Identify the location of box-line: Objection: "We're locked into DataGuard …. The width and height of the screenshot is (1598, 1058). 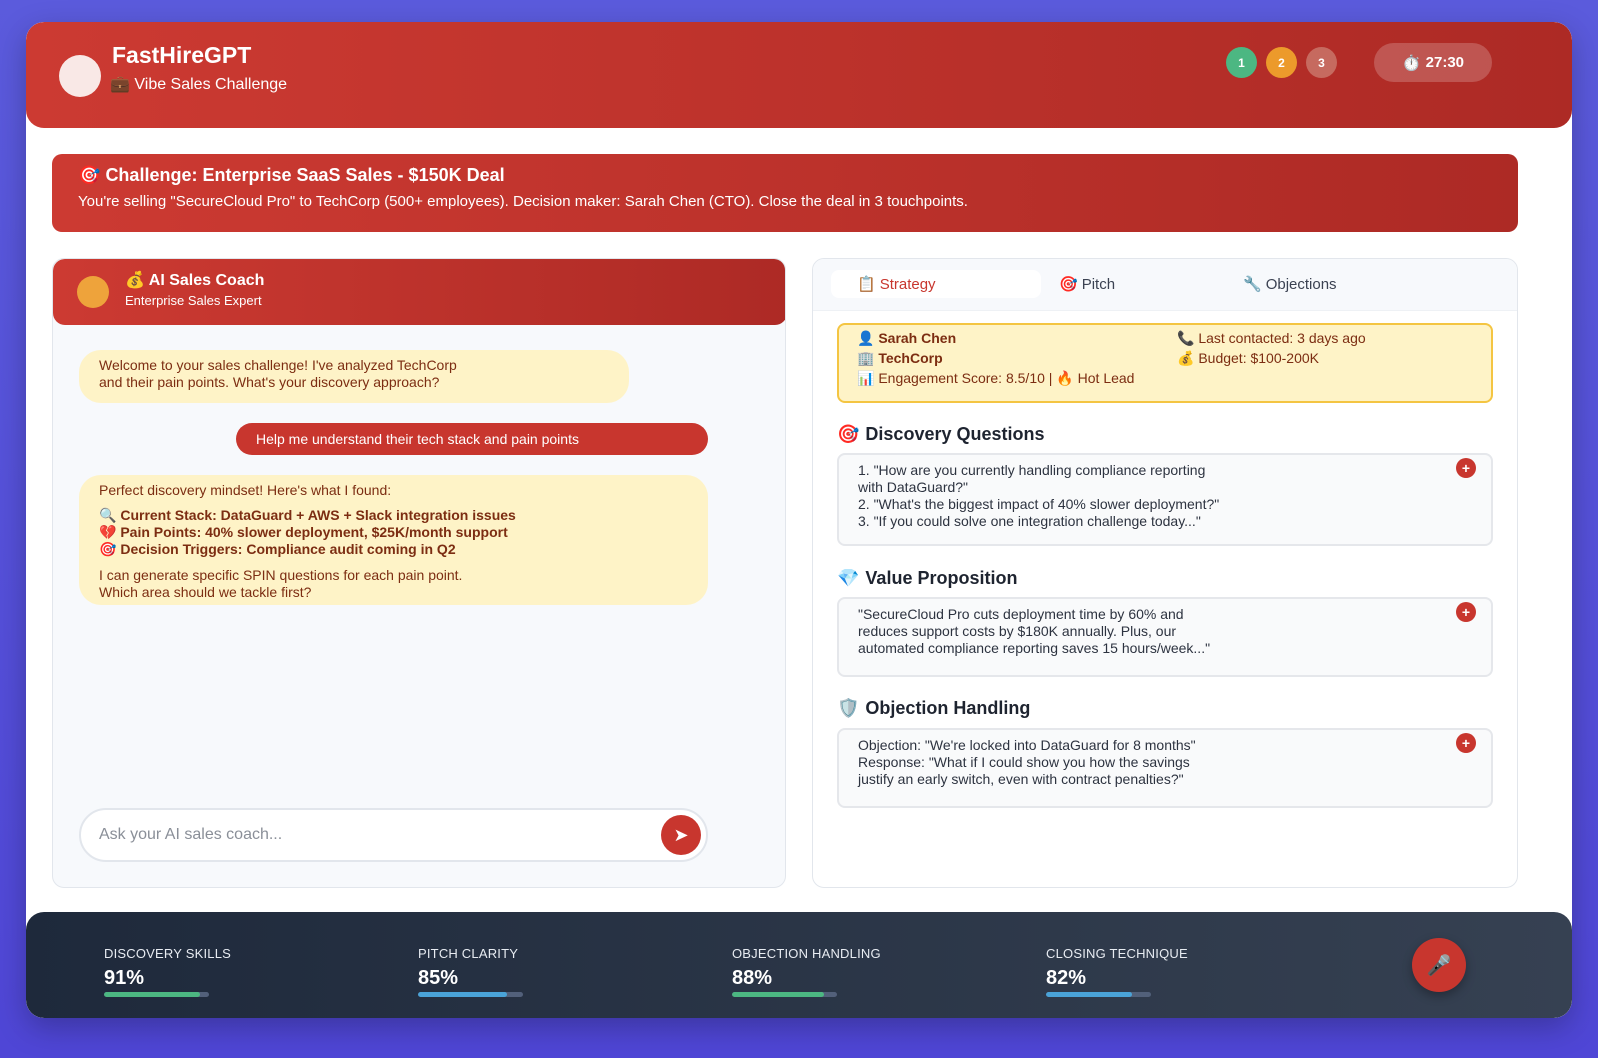
(1027, 745).